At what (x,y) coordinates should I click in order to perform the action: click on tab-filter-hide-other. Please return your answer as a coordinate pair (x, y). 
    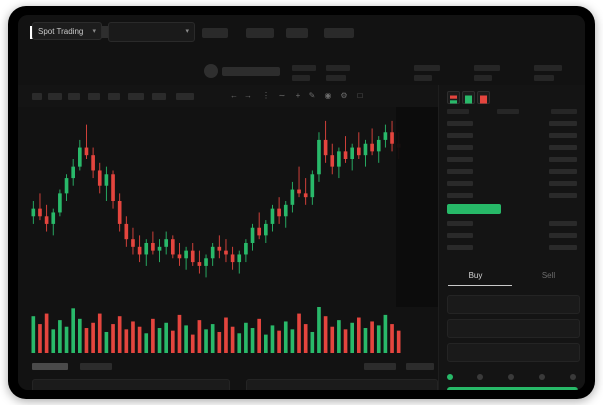
    Looking at the image, I should click on (380, 366).